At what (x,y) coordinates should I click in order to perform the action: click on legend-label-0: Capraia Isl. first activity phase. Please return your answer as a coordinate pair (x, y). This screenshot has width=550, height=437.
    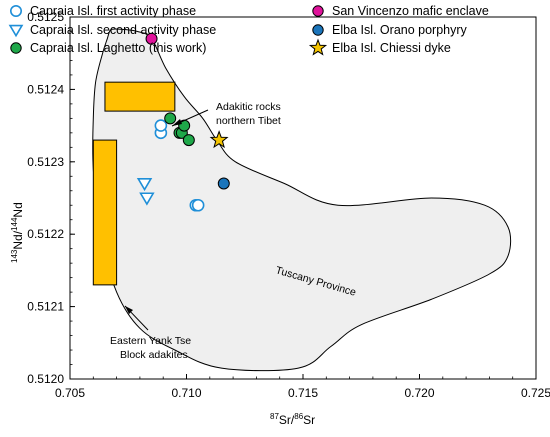
    Looking at the image, I should click on (113, 11).